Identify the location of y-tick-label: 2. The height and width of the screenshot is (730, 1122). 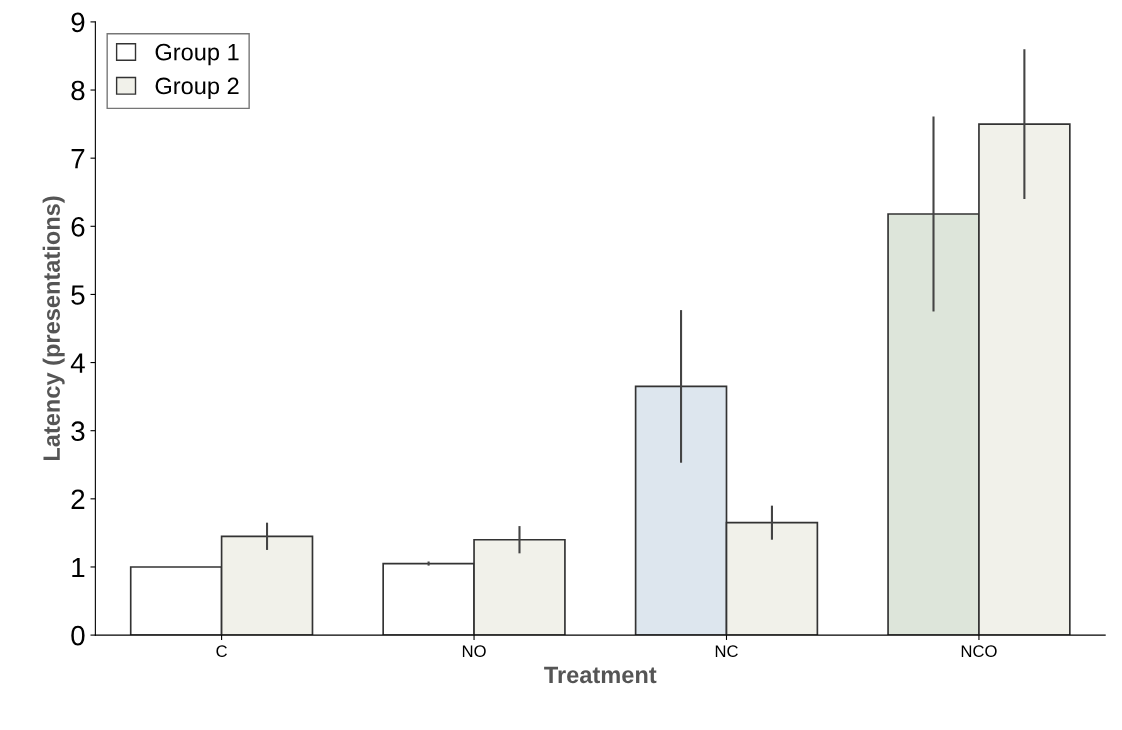
(78, 499).